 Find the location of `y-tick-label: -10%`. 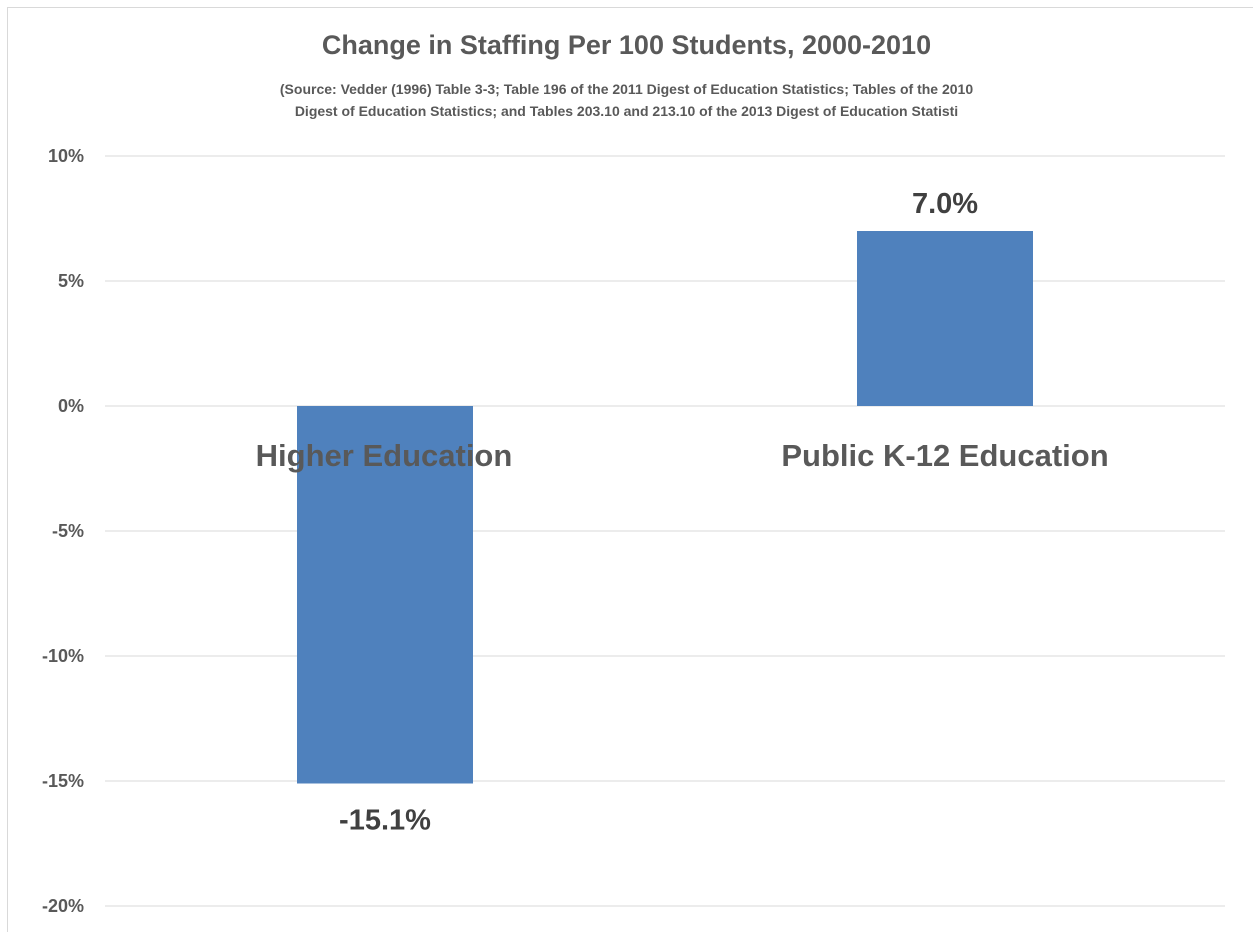

y-tick-label: -10% is located at coordinates (63, 656).